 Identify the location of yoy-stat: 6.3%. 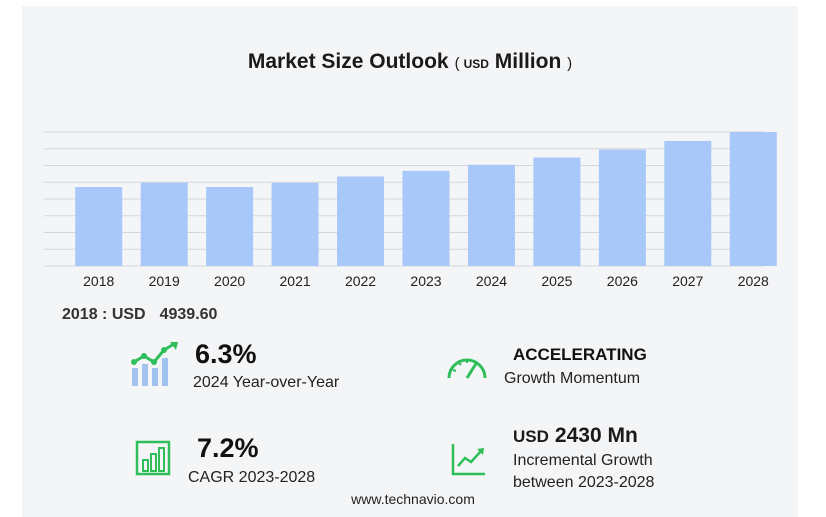
(226, 354).